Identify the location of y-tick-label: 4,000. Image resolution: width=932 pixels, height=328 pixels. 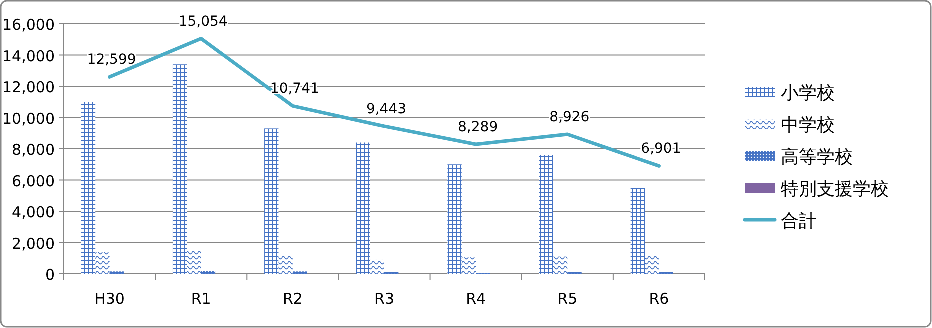
(33, 213).